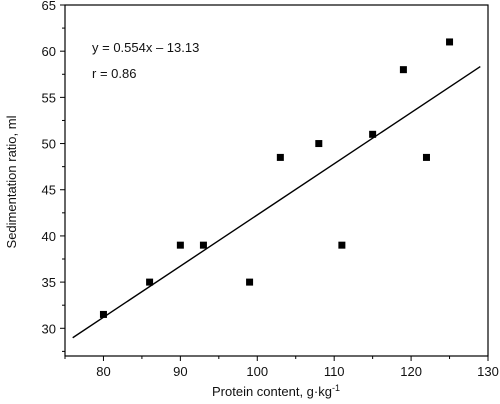  What do you see at coordinates (145, 47) in the screenshot?
I see `regression-equation: y = 0.554x – 13.13` at bounding box center [145, 47].